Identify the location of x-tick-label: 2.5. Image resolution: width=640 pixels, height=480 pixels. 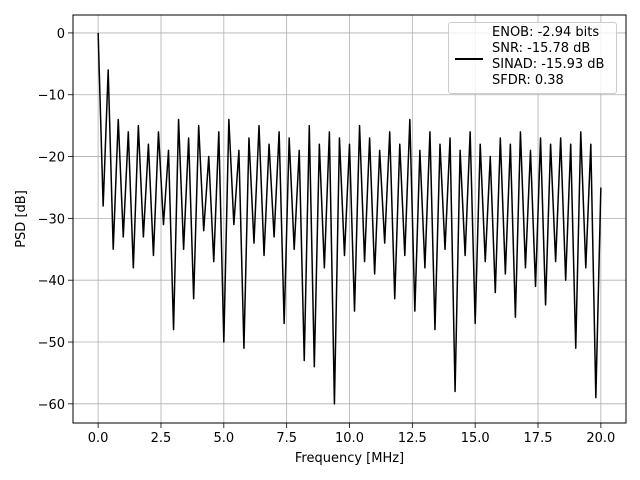
(161, 438).